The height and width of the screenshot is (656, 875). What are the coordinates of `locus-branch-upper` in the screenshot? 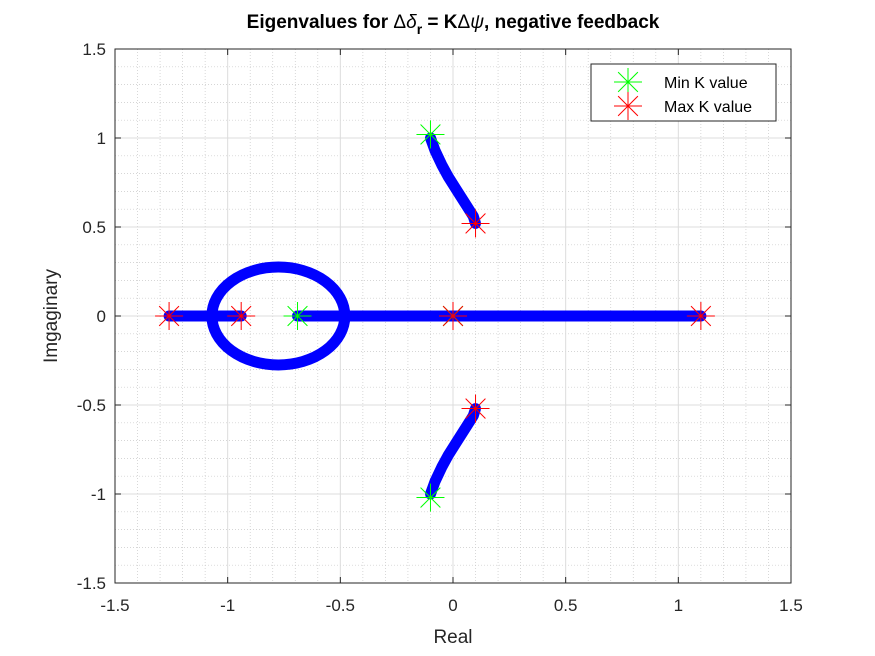 It's located at (453, 180).